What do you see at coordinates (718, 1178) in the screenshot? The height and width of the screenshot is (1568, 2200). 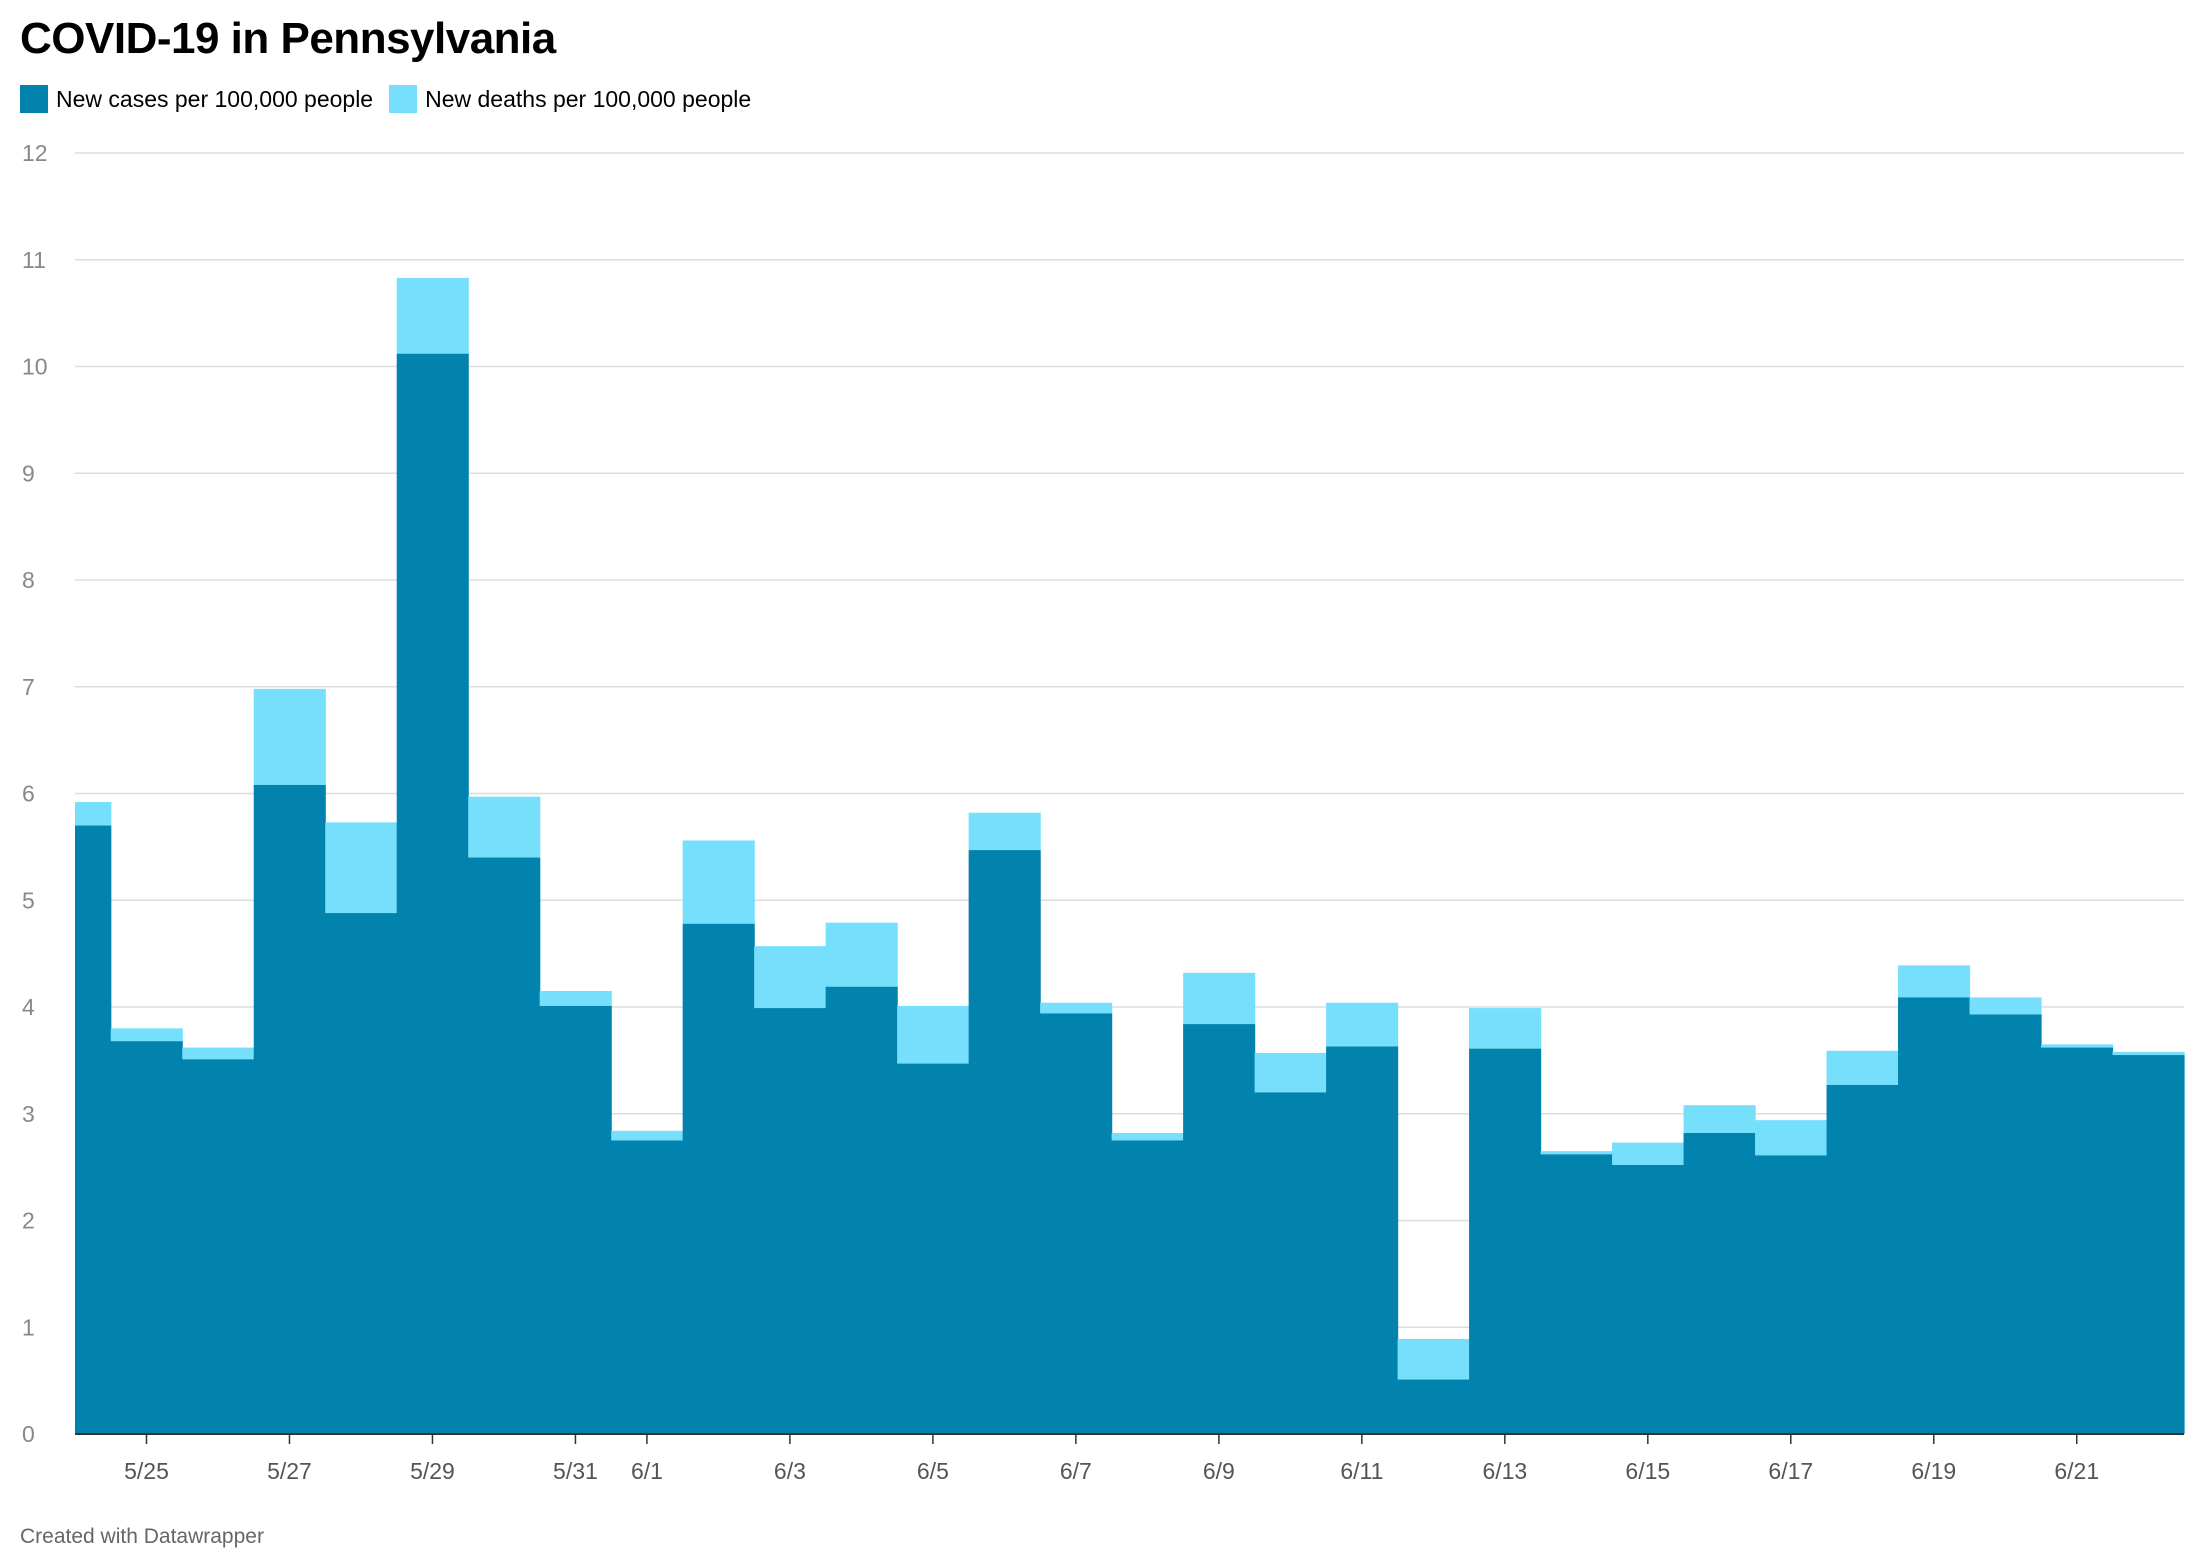 I see `cases-segment-6/2` at bounding box center [718, 1178].